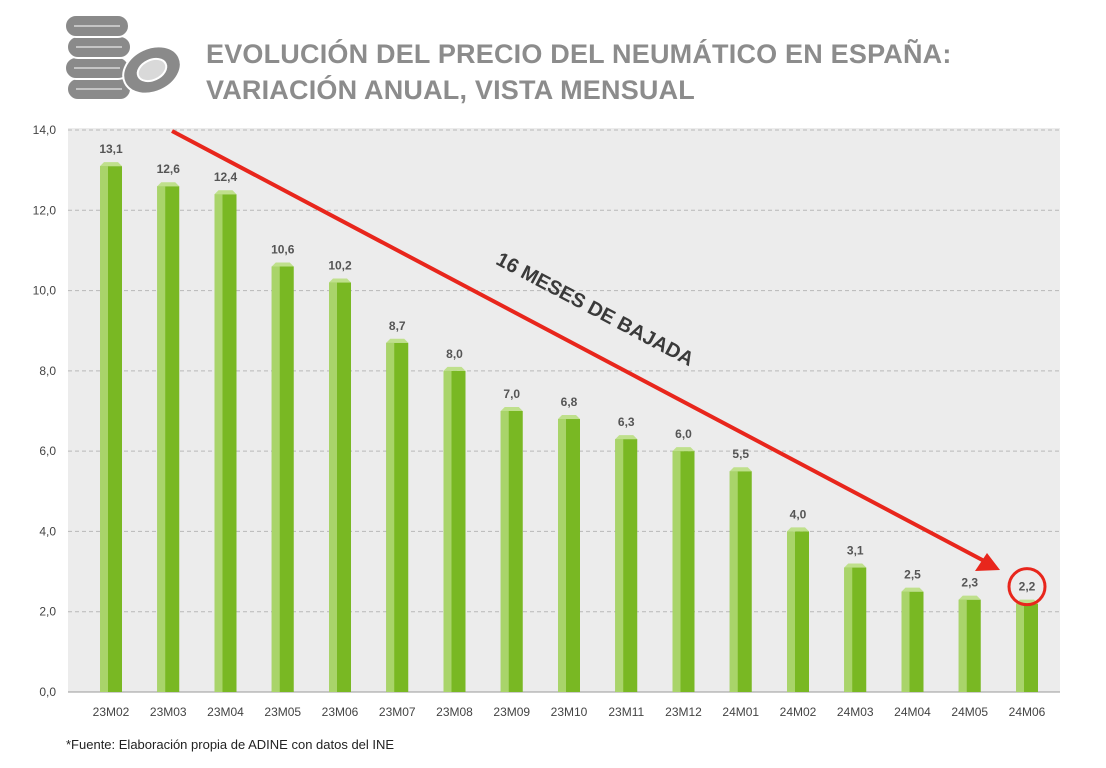 This screenshot has height=768, width=1106. Describe the element at coordinates (987, 562) in the screenshot. I see `trend-arrow-head` at that location.